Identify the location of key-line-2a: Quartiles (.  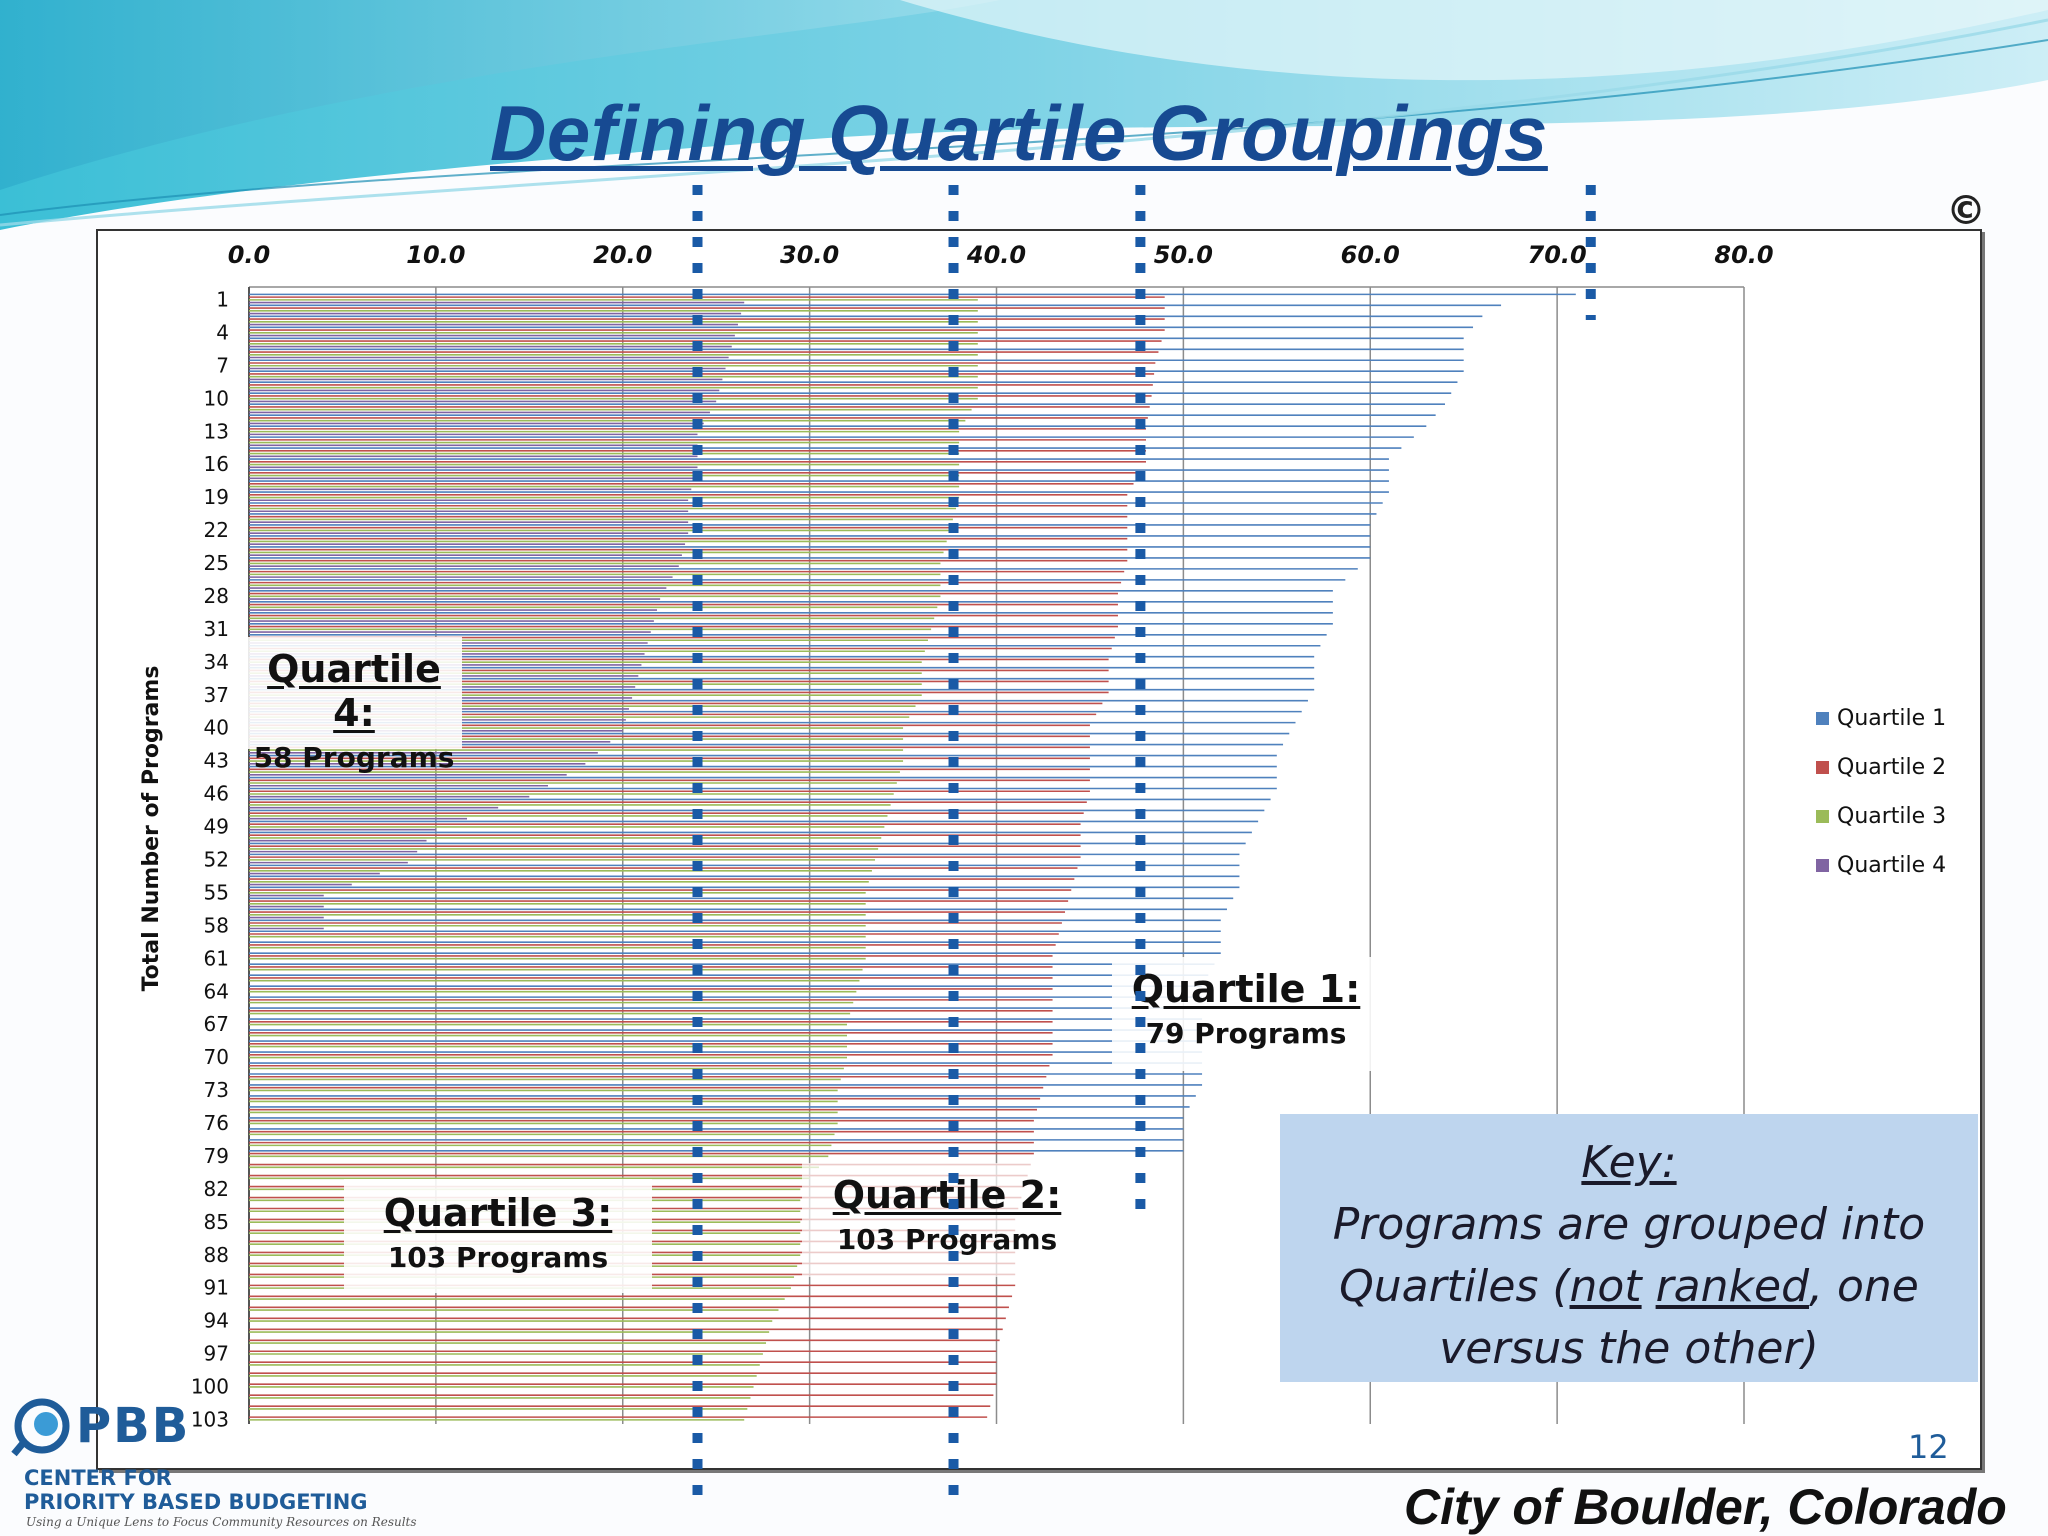
(1454, 1286).